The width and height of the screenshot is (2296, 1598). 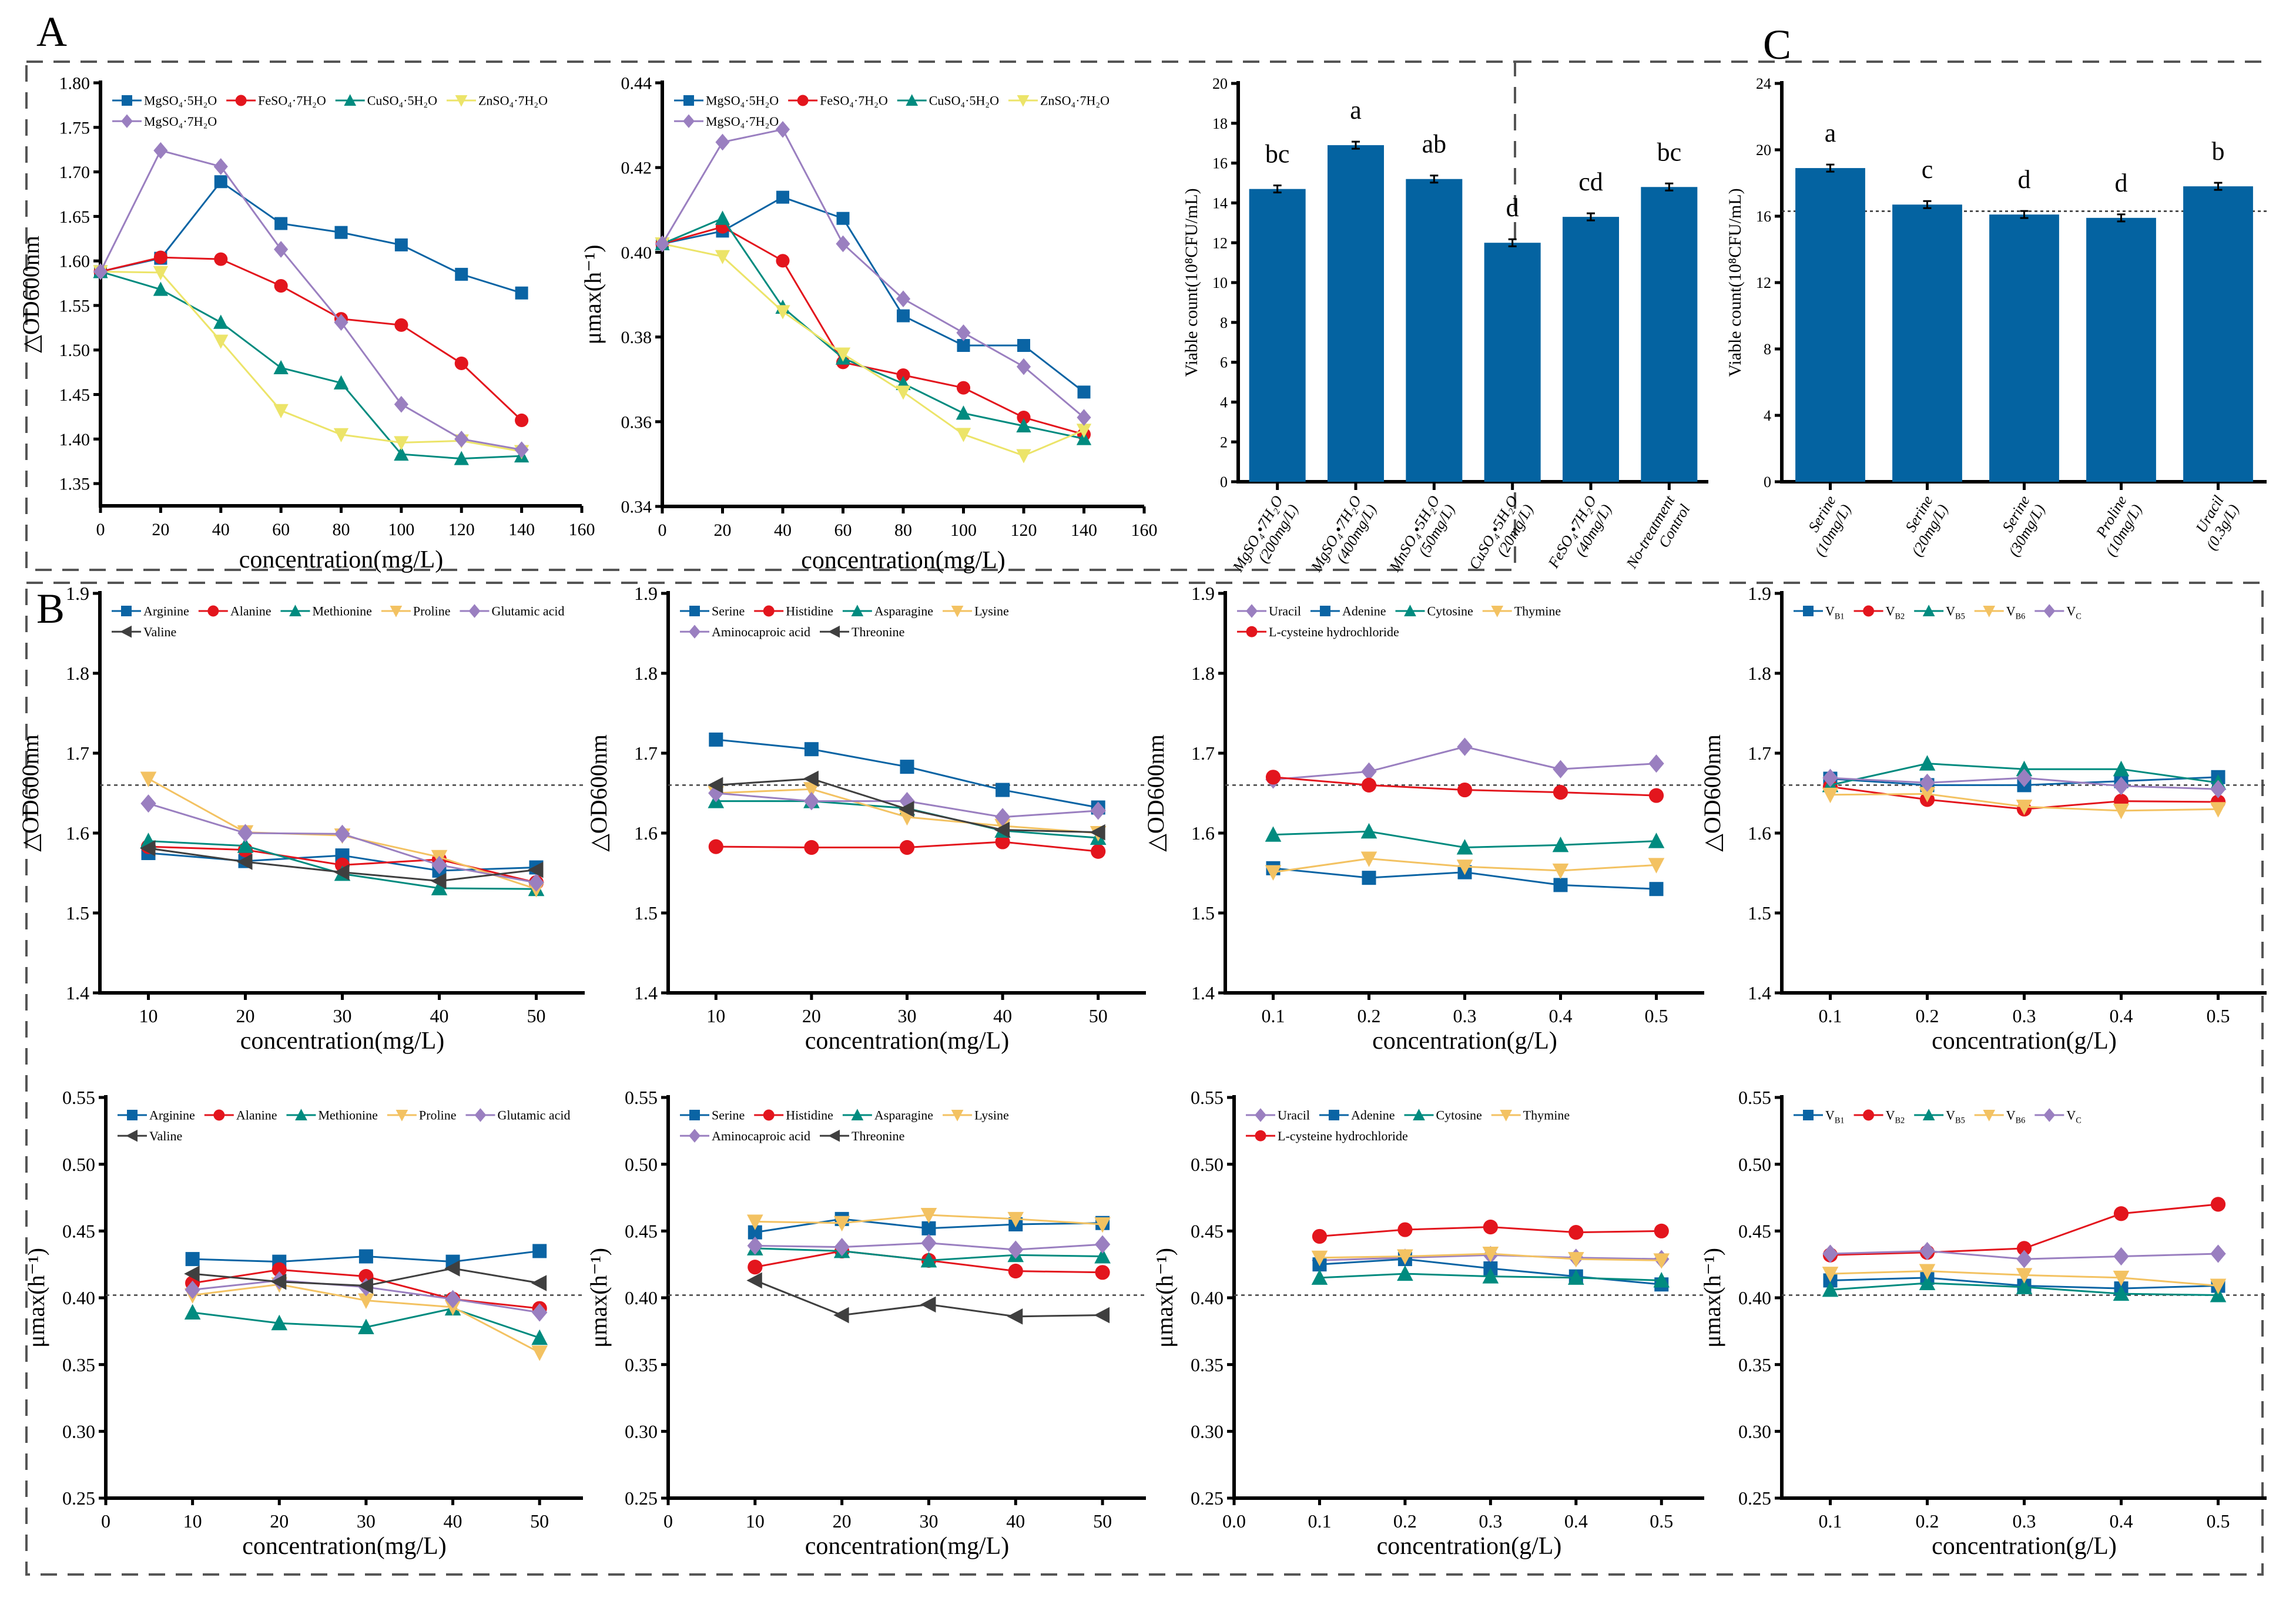 What do you see at coordinates (439, 1016) in the screenshot?
I see `x-tick-label: 40` at bounding box center [439, 1016].